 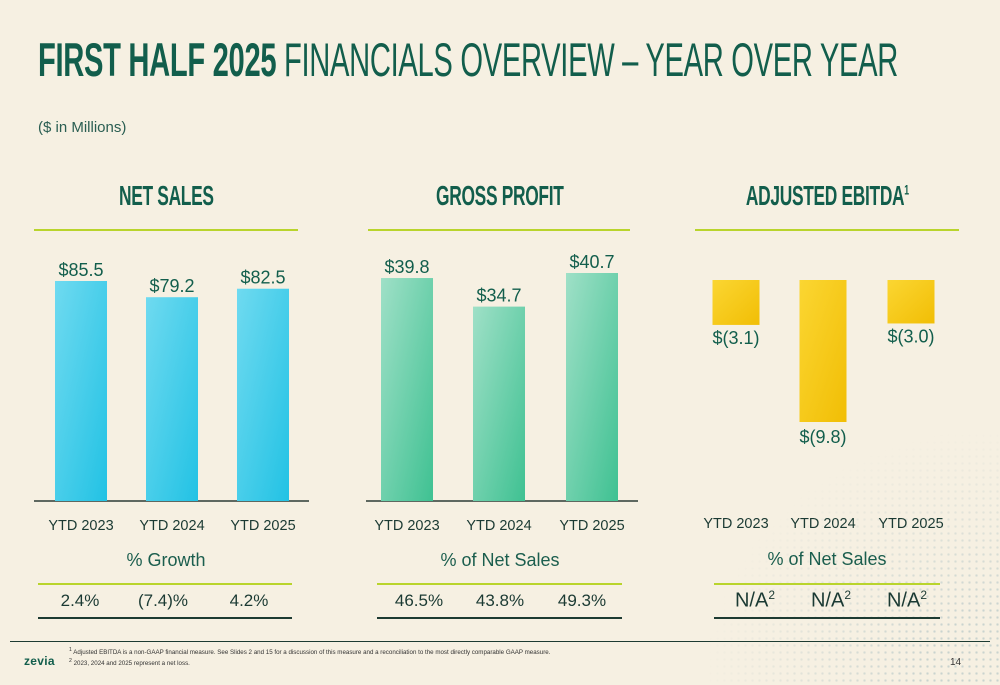 What do you see at coordinates (80, 270) in the screenshot?
I see `net-sales-value-label-1: $85.5` at bounding box center [80, 270].